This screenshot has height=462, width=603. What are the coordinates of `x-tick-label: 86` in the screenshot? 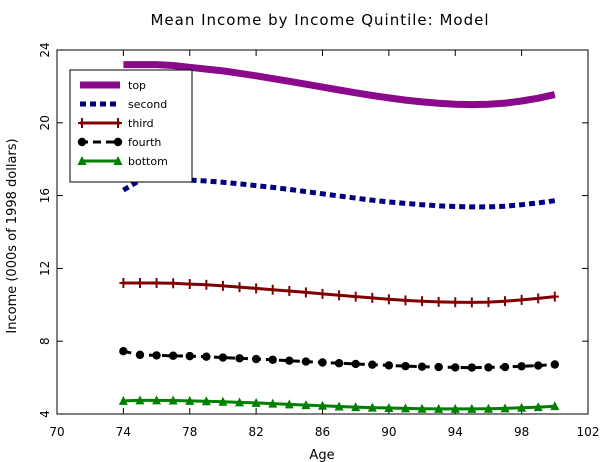 It's located at (322, 432).